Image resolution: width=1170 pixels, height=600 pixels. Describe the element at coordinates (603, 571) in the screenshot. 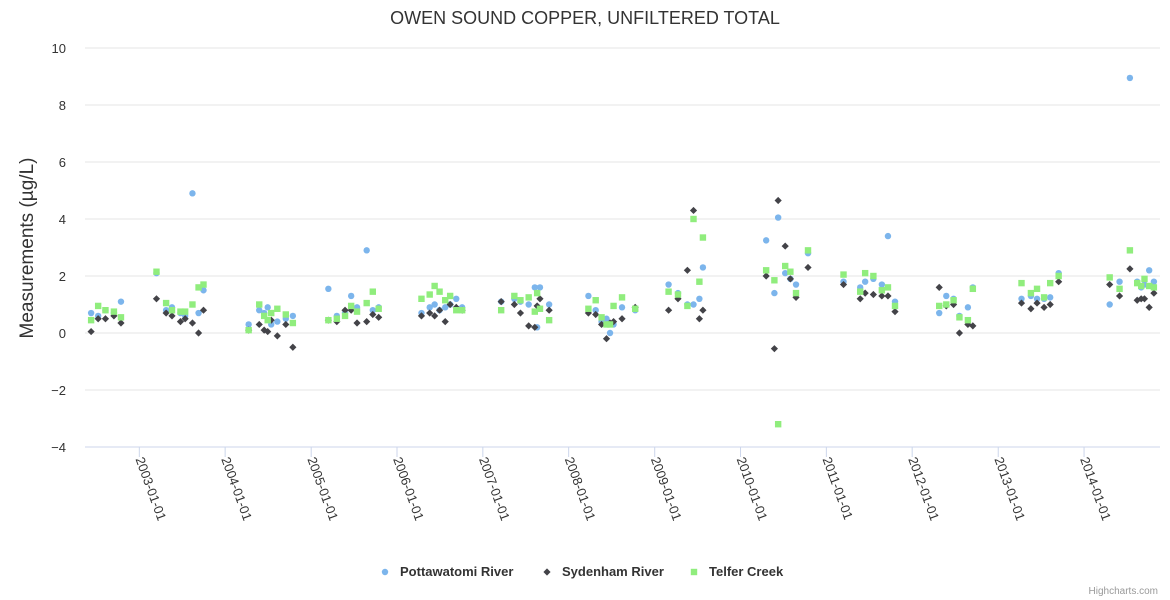

I see `legend-item-sydenham-river: Sydenham River` at that location.